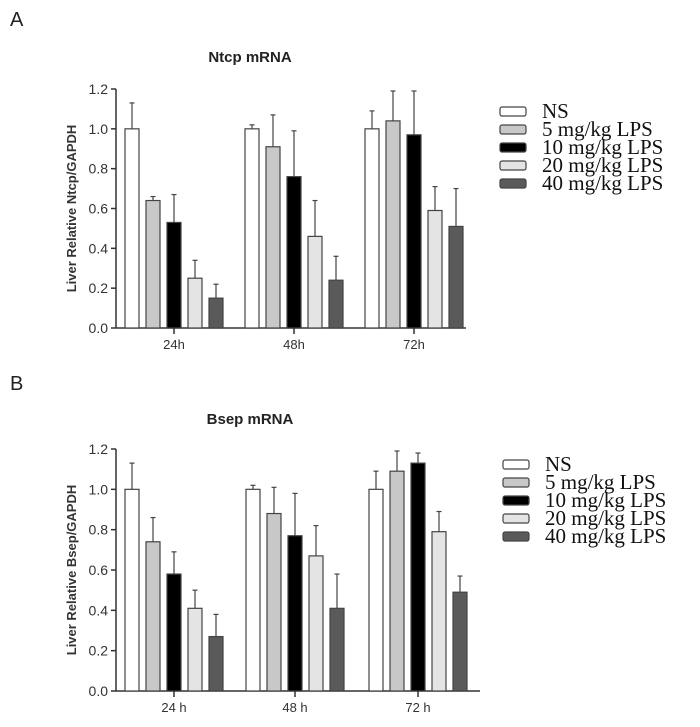 The width and height of the screenshot is (700, 727). I want to click on panel-label: A, so click(17, 20).